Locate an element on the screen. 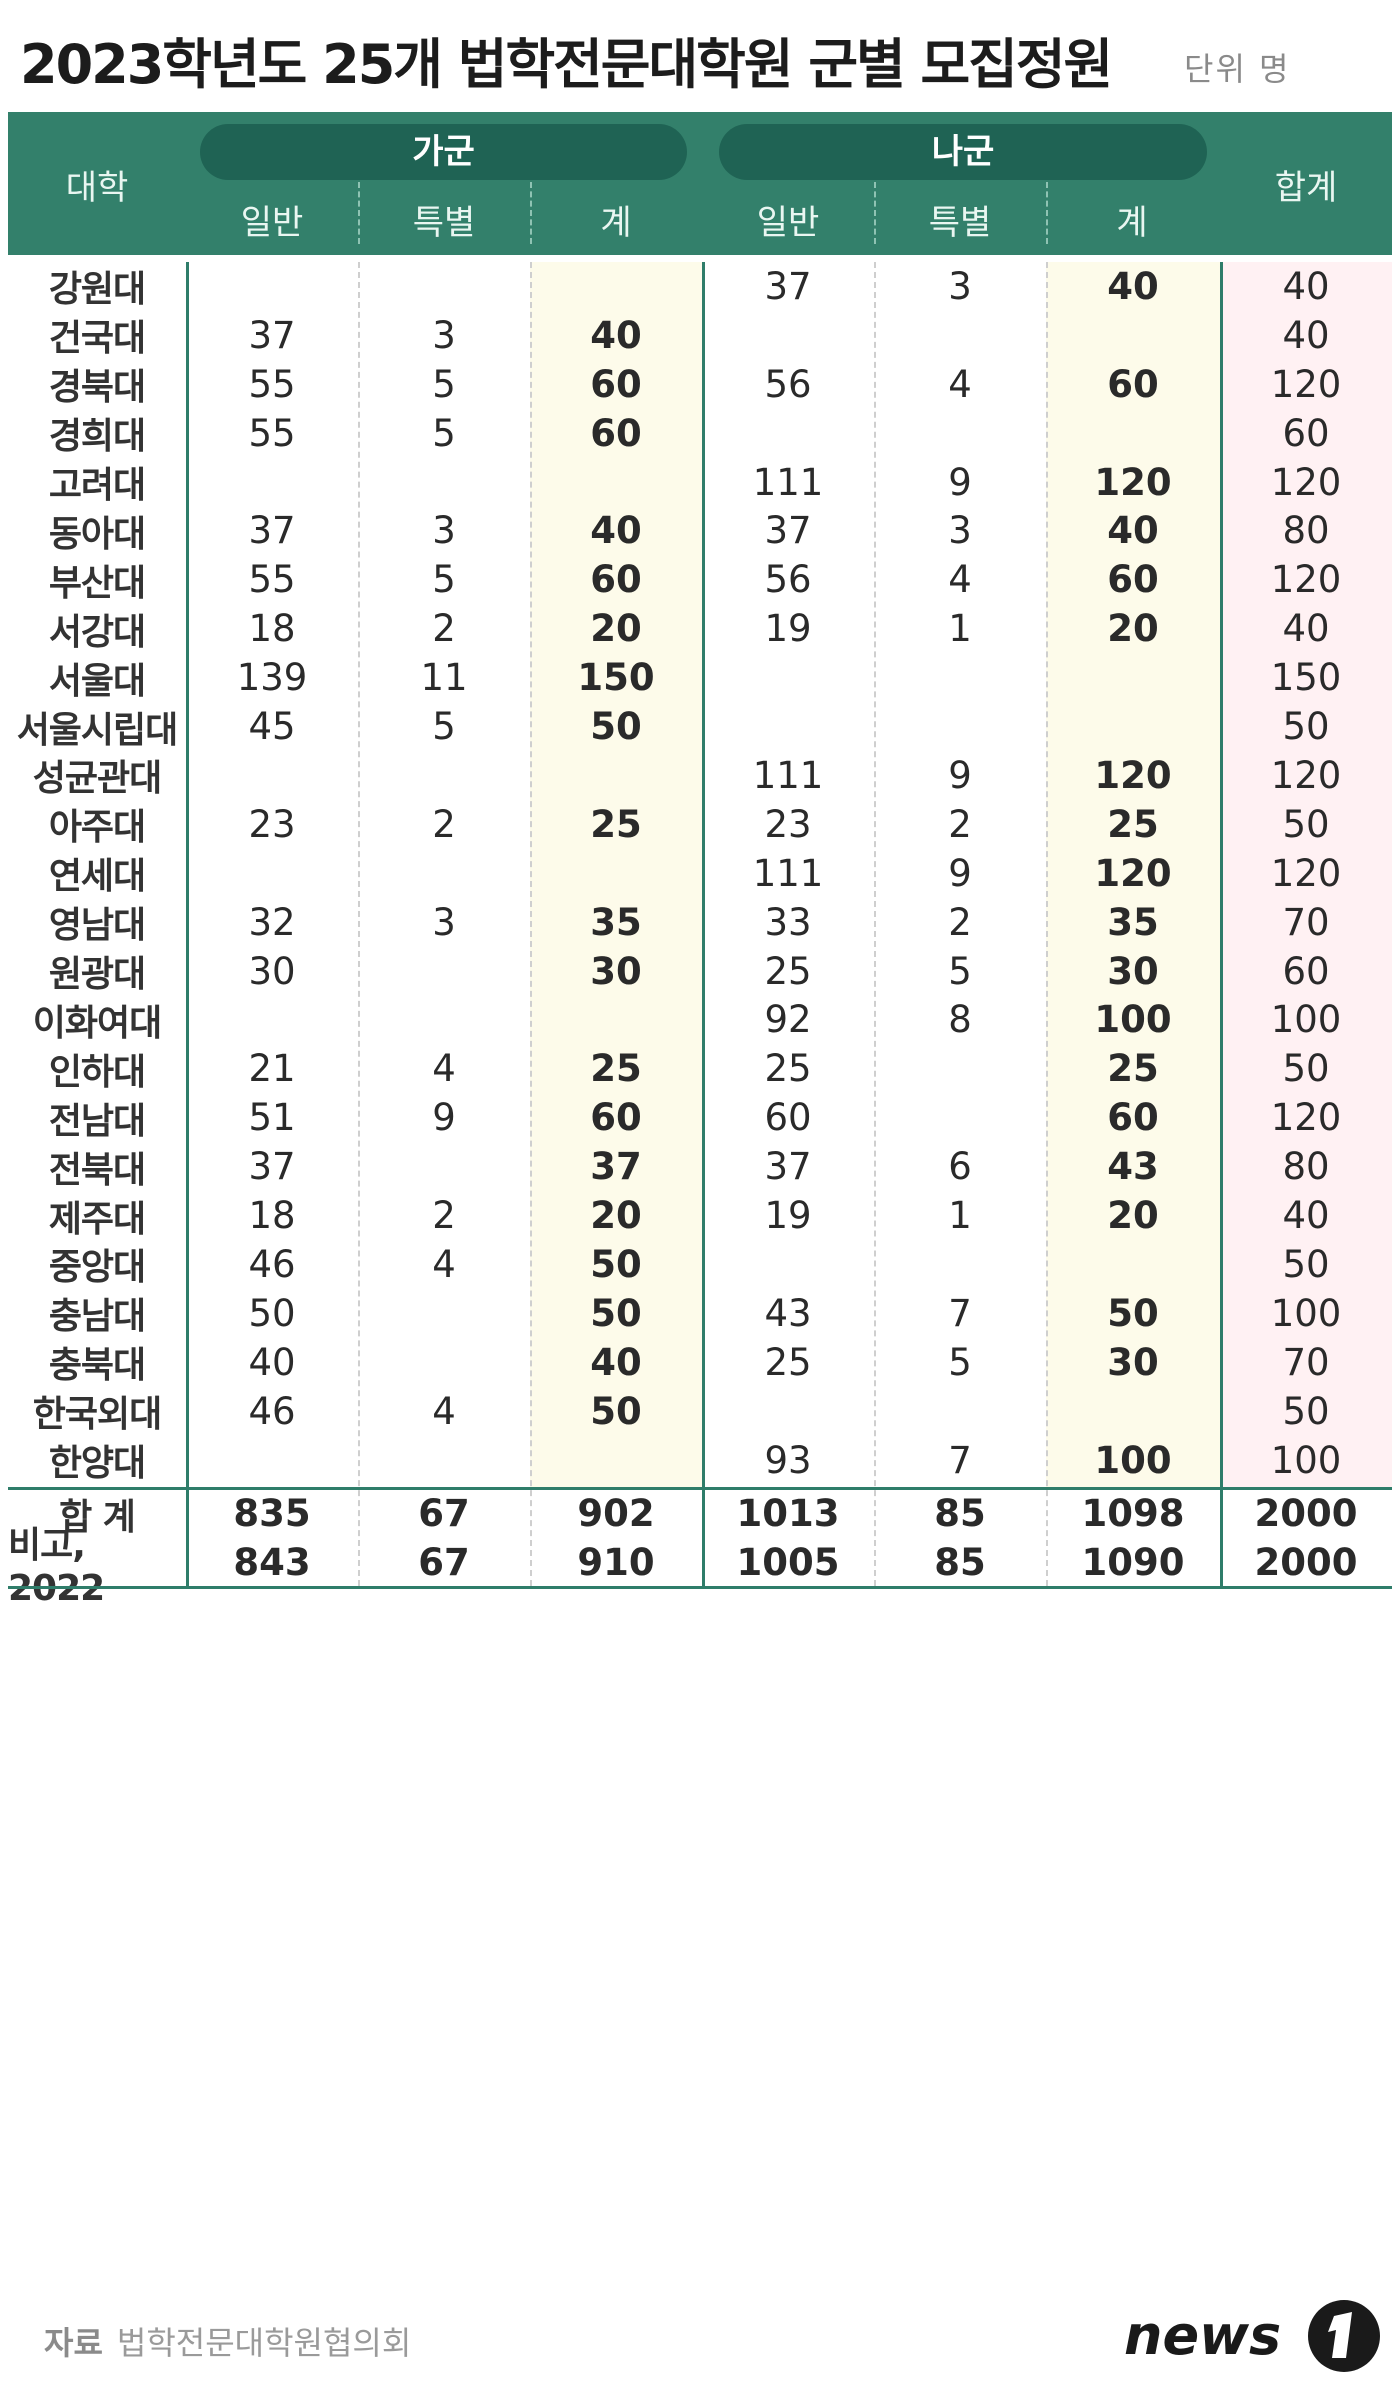 Image resolution: width=1400 pixels, height=2397 pixels. header-a-special: 특별 is located at coordinates (444, 223).